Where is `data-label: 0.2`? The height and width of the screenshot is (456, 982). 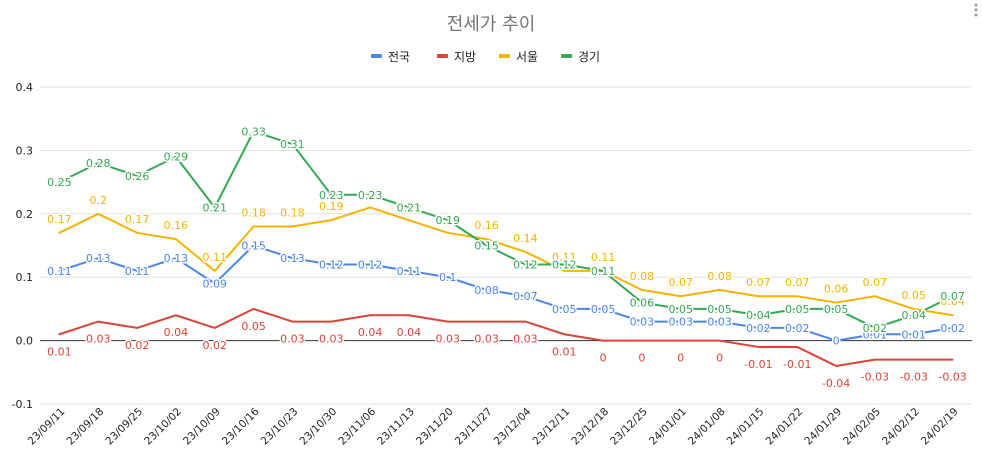
data-label: 0.2 is located at coordinates (99, 200).